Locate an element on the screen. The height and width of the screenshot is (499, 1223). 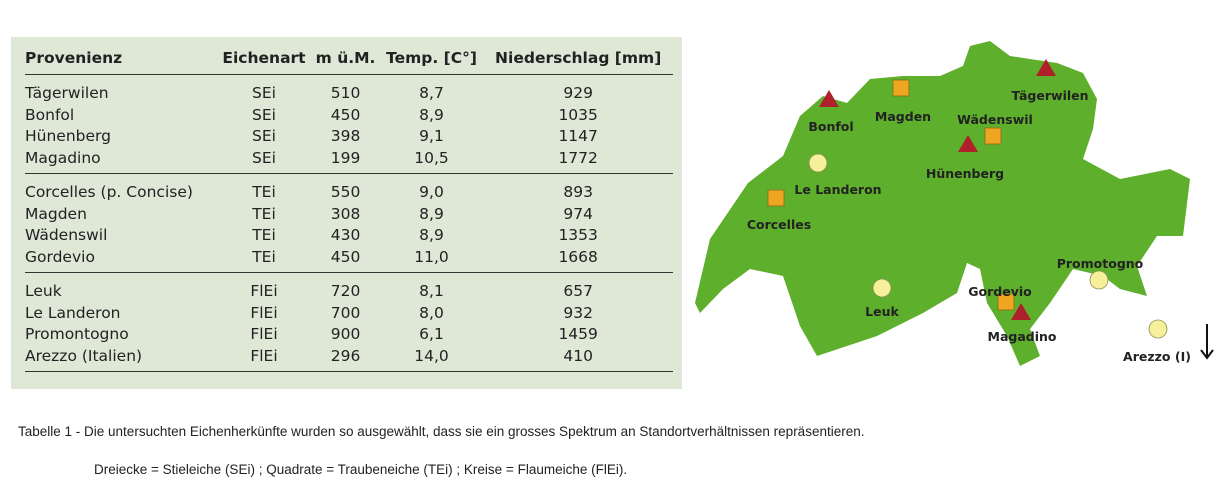
table-row: Bonfol SEi 450 8,9 1035 is located at coordinates (349, 116).